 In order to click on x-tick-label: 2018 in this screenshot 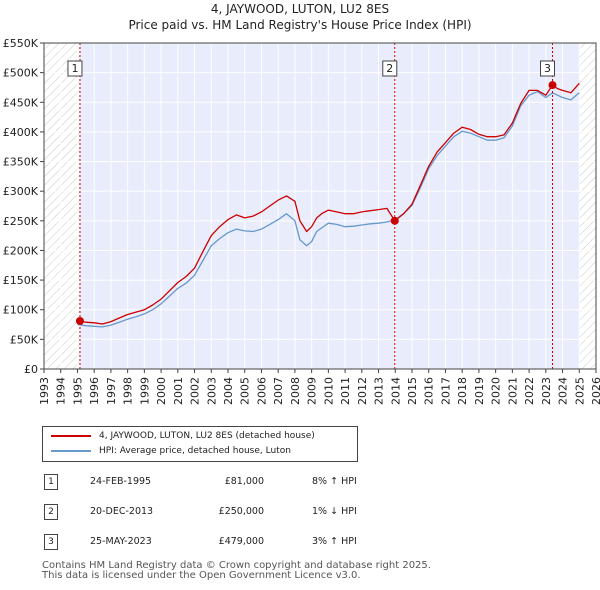, I will do `click(462, 391)`.